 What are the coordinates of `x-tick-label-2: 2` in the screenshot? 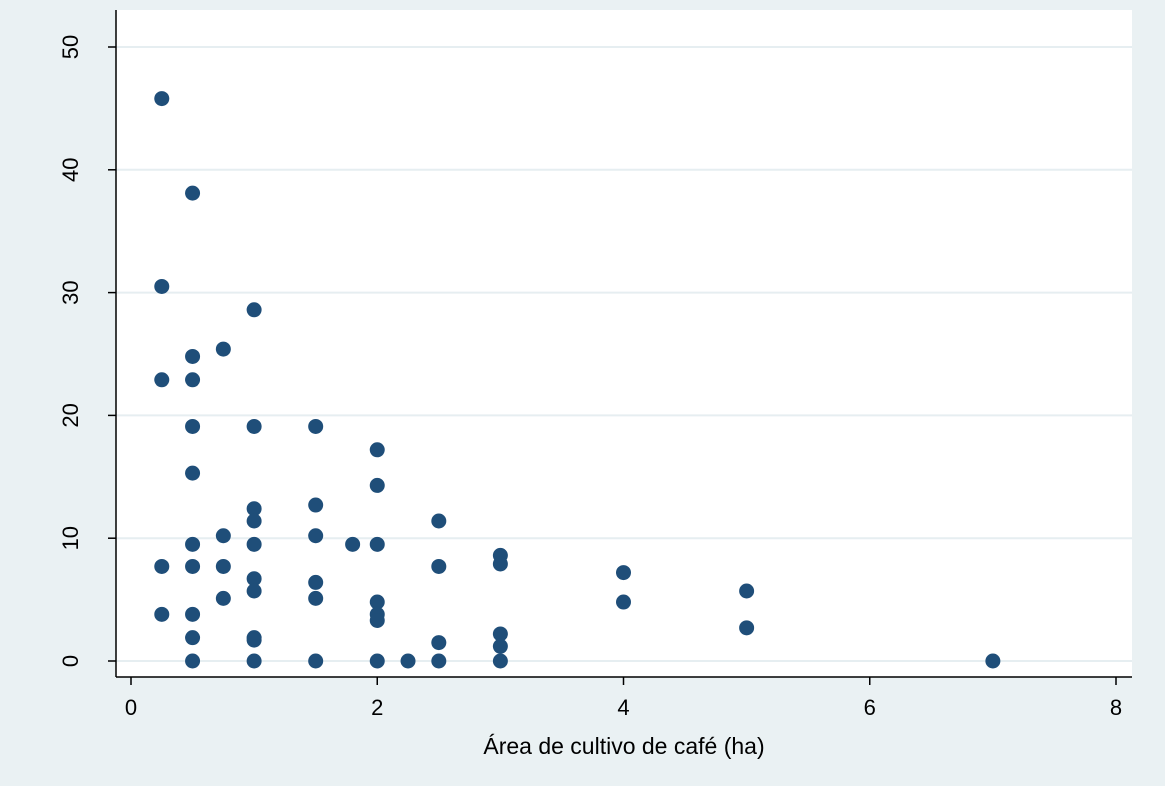 It's located at (377, 707).